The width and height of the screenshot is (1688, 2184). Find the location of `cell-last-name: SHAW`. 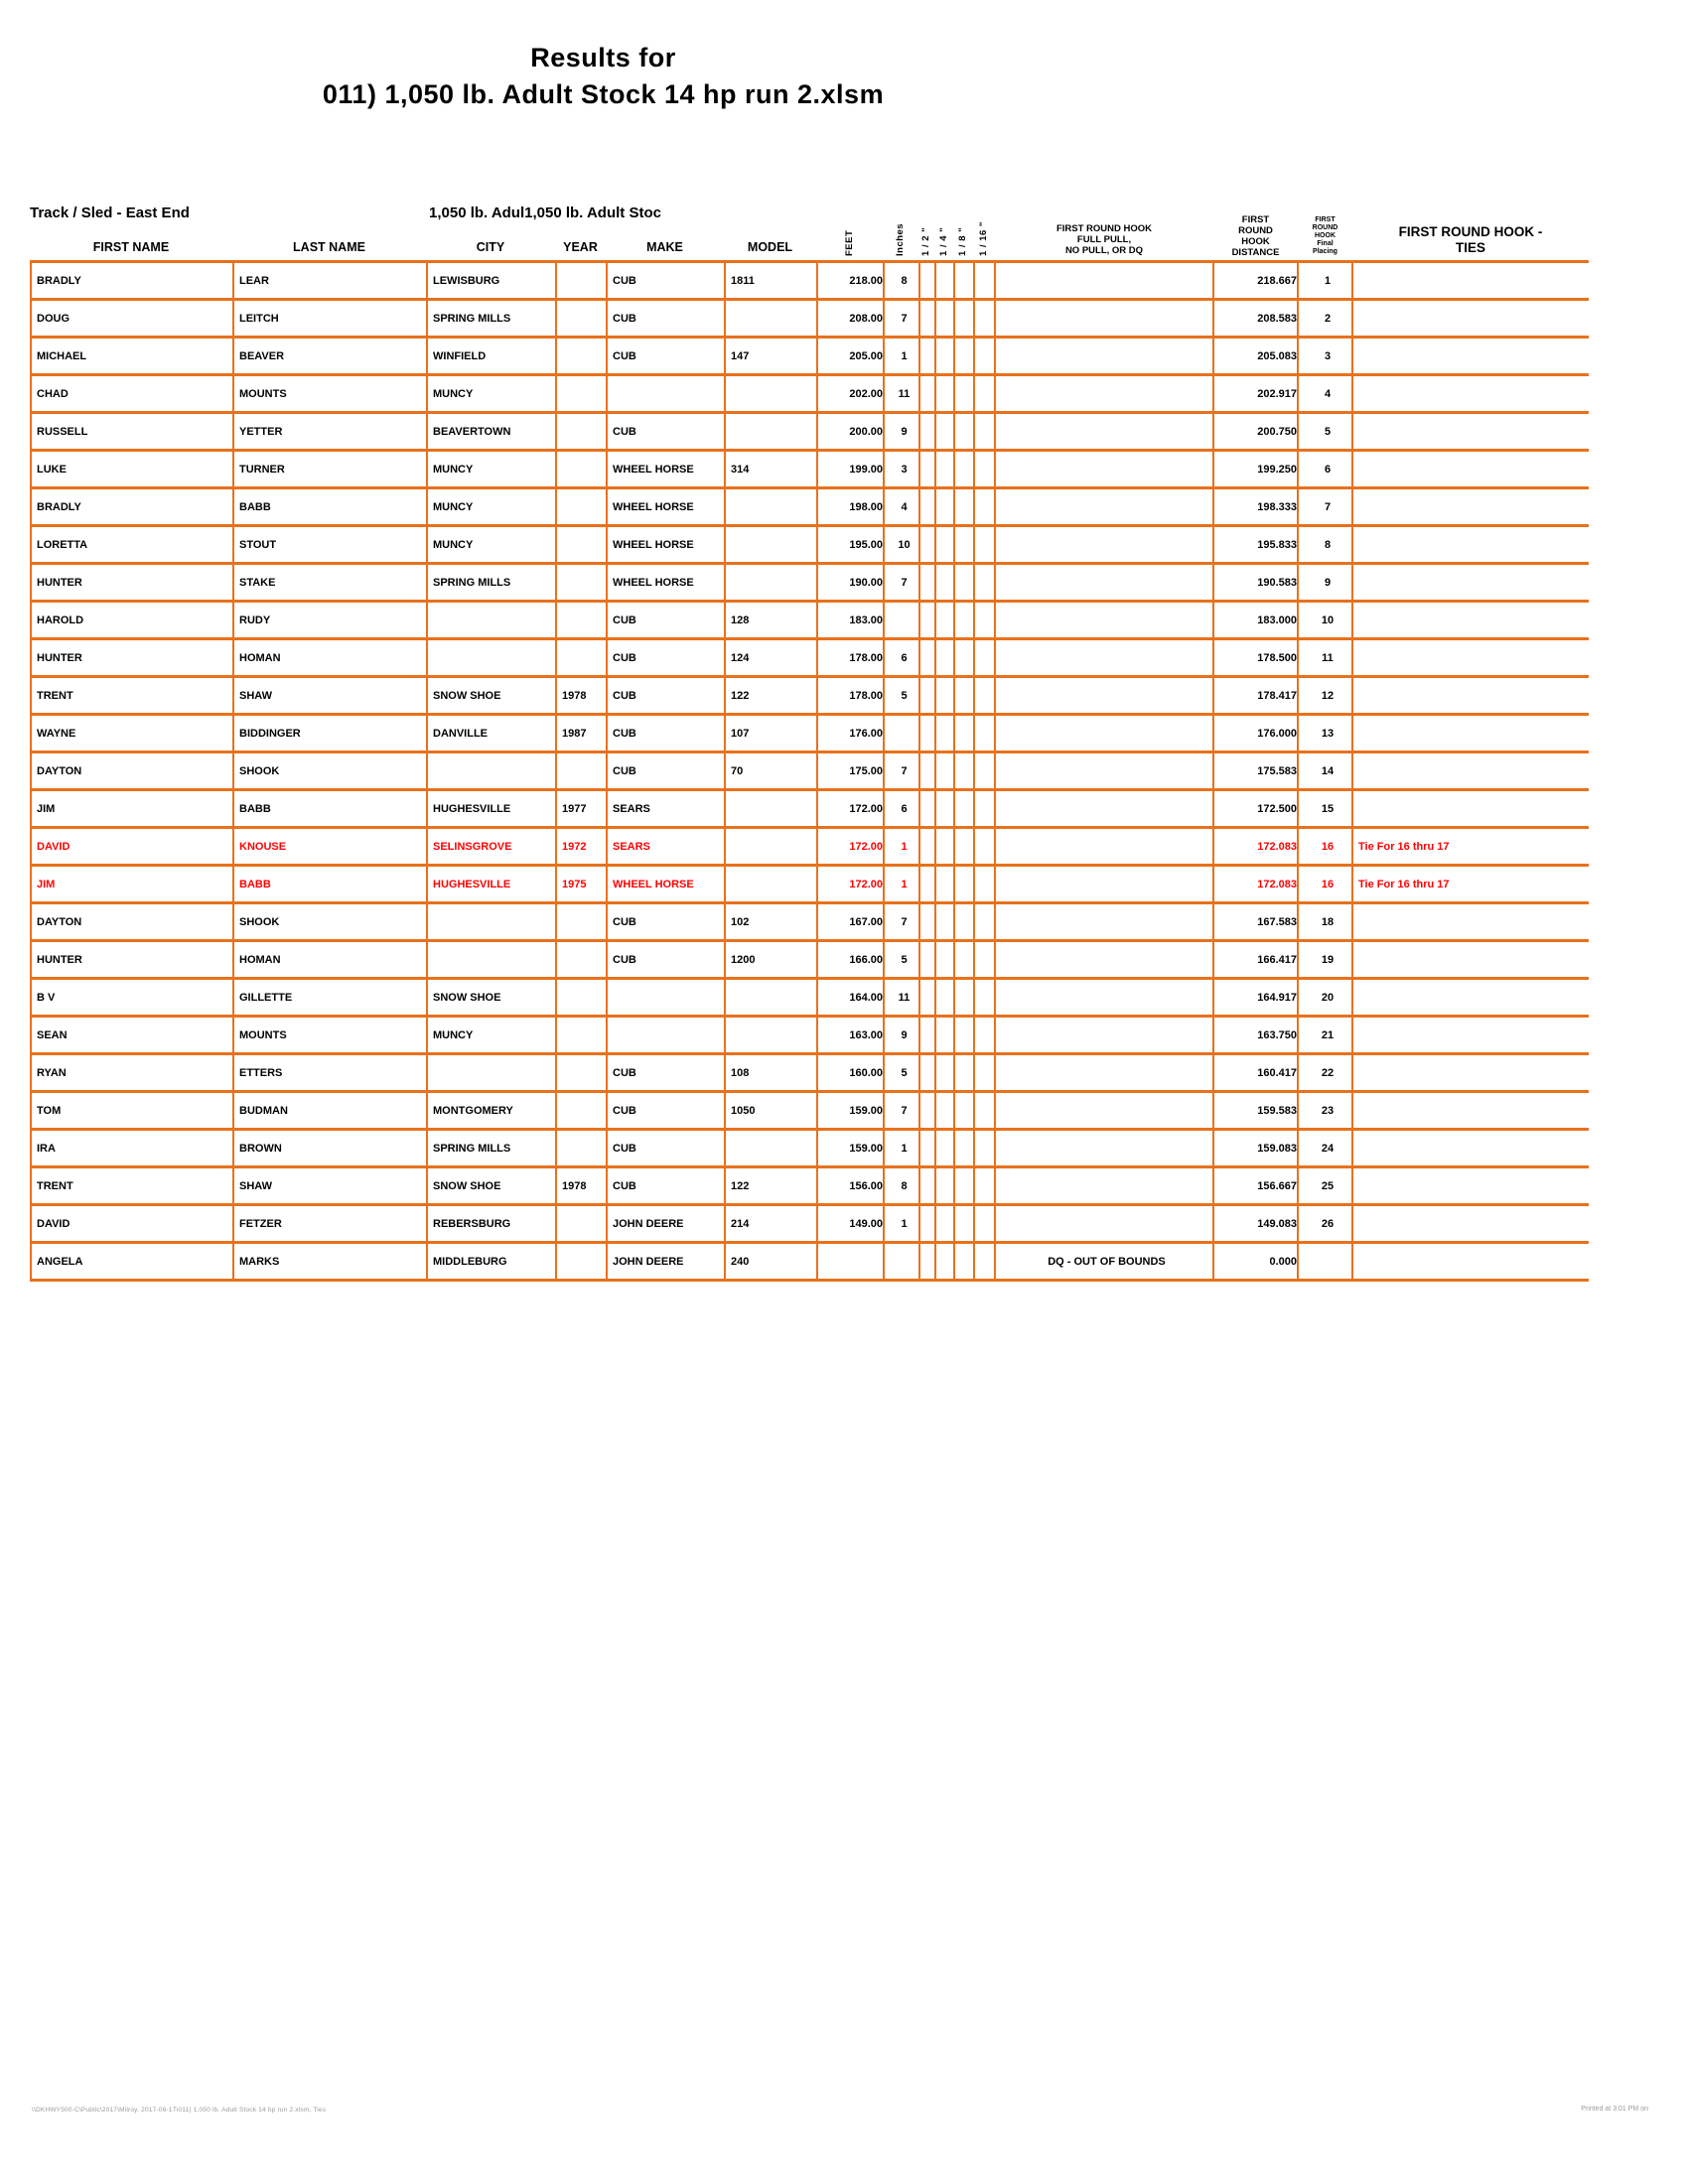

cell-last-name: SHAW is located at coordinates (330, 1185).